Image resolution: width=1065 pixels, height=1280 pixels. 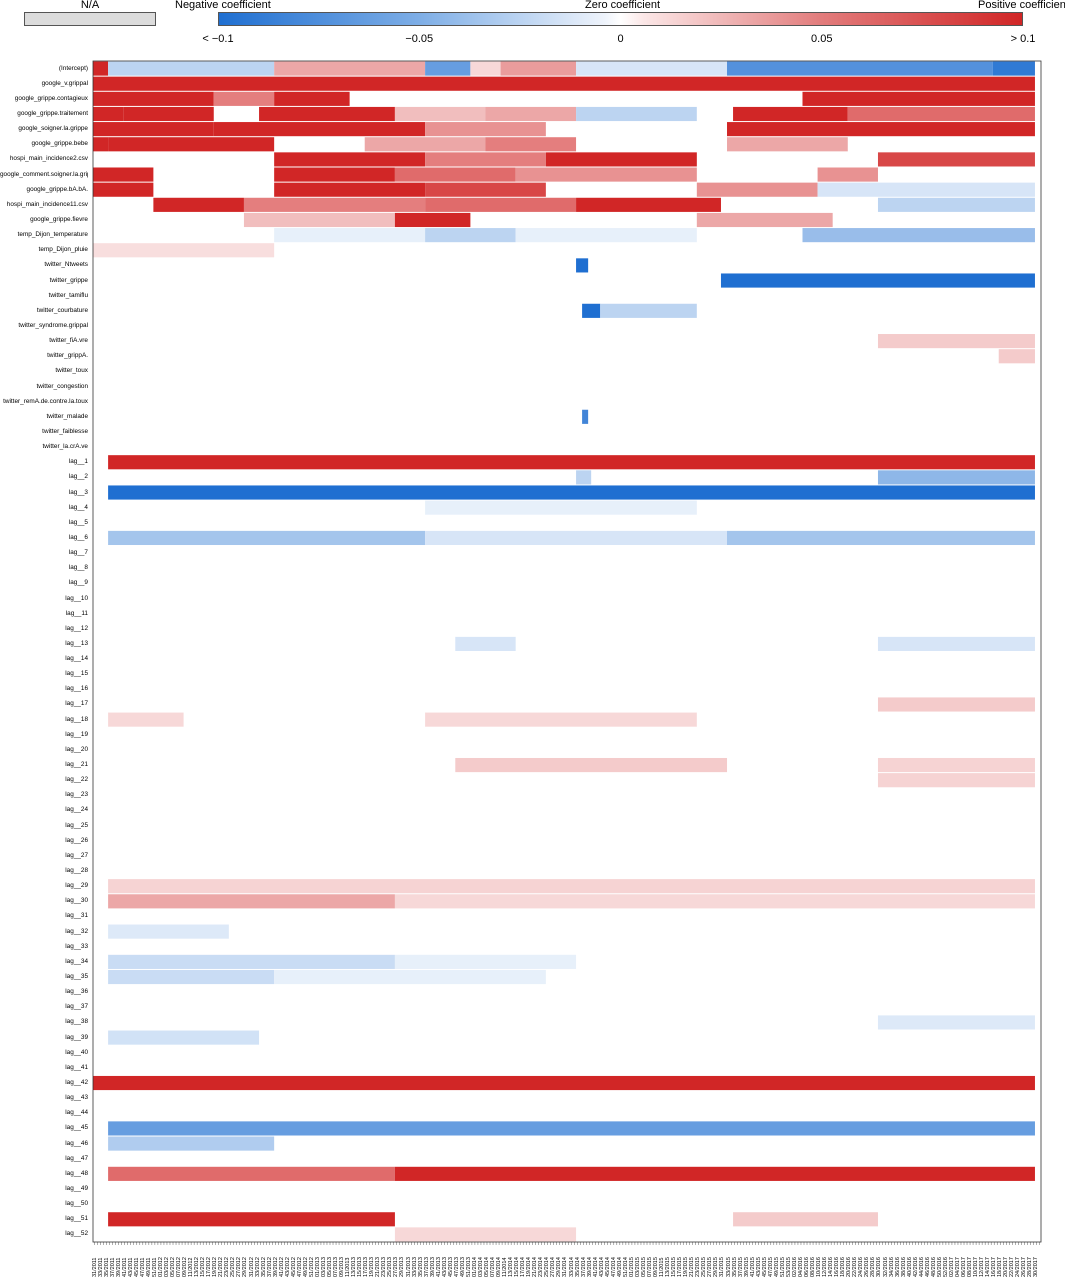 I want to click on row-label: lag__22, so click(x=76, y=780).